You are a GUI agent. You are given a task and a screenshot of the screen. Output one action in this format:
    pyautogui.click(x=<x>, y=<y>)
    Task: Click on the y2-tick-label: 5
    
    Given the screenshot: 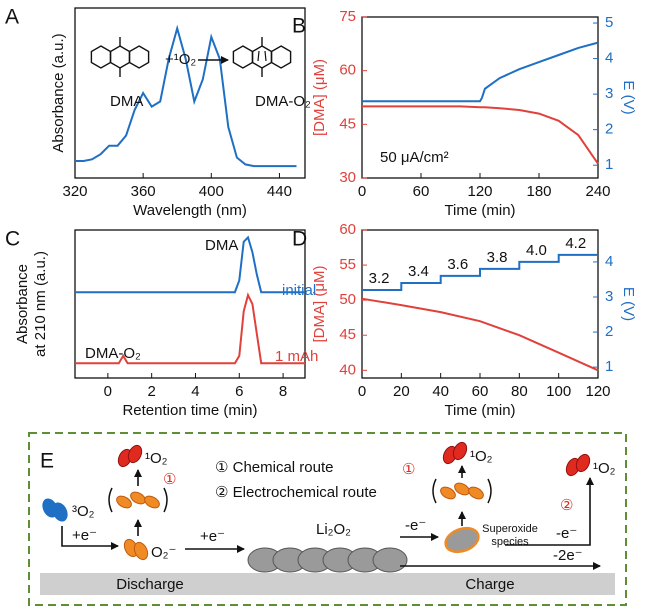 What is the action you would take?
    pyautogui.click(x=609, y=22)
    